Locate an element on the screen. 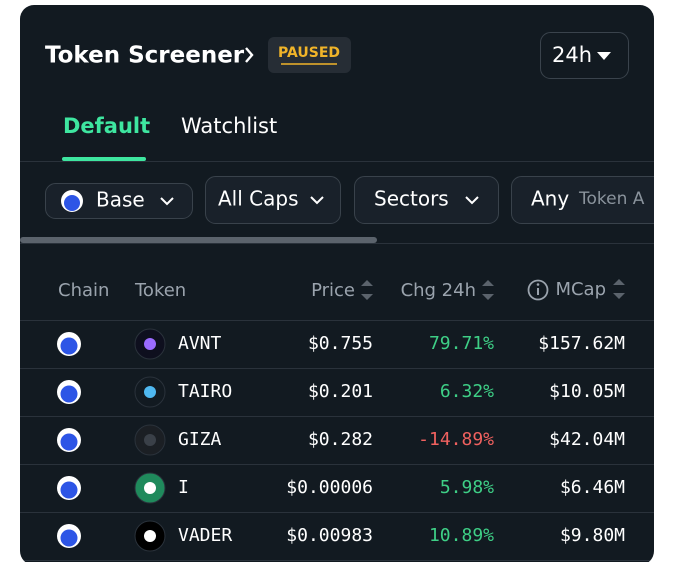  info-icon-dot is located at coordinates (538, 284).